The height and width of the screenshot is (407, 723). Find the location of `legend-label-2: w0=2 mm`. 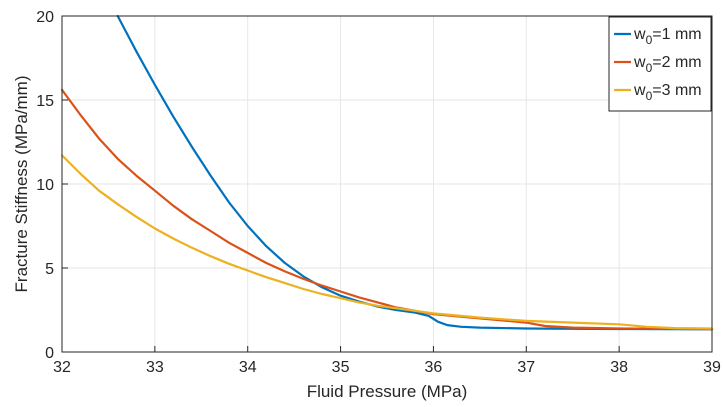

legend-label-2: w0=2 mm is located at coordinates (667, 64).